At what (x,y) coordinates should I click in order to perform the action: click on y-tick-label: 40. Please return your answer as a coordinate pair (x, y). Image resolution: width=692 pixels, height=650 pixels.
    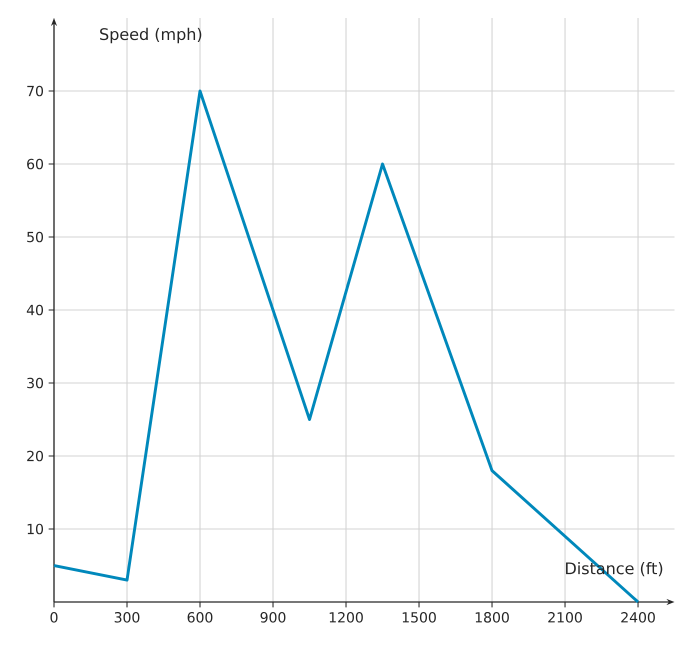
    Looking at the image, I should click on (35, 310).